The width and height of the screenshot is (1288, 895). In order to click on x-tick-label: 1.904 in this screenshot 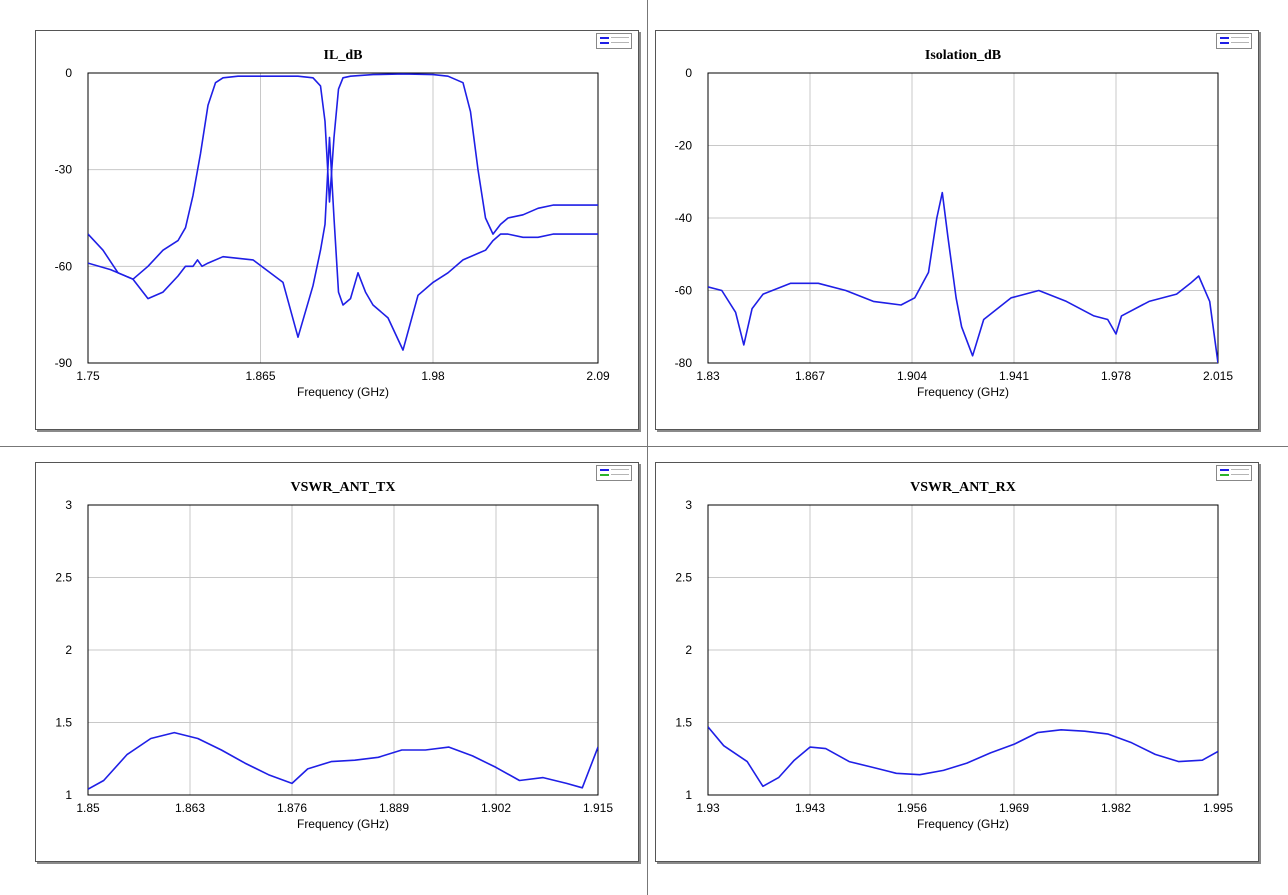, I will do `click(912, 376)`.